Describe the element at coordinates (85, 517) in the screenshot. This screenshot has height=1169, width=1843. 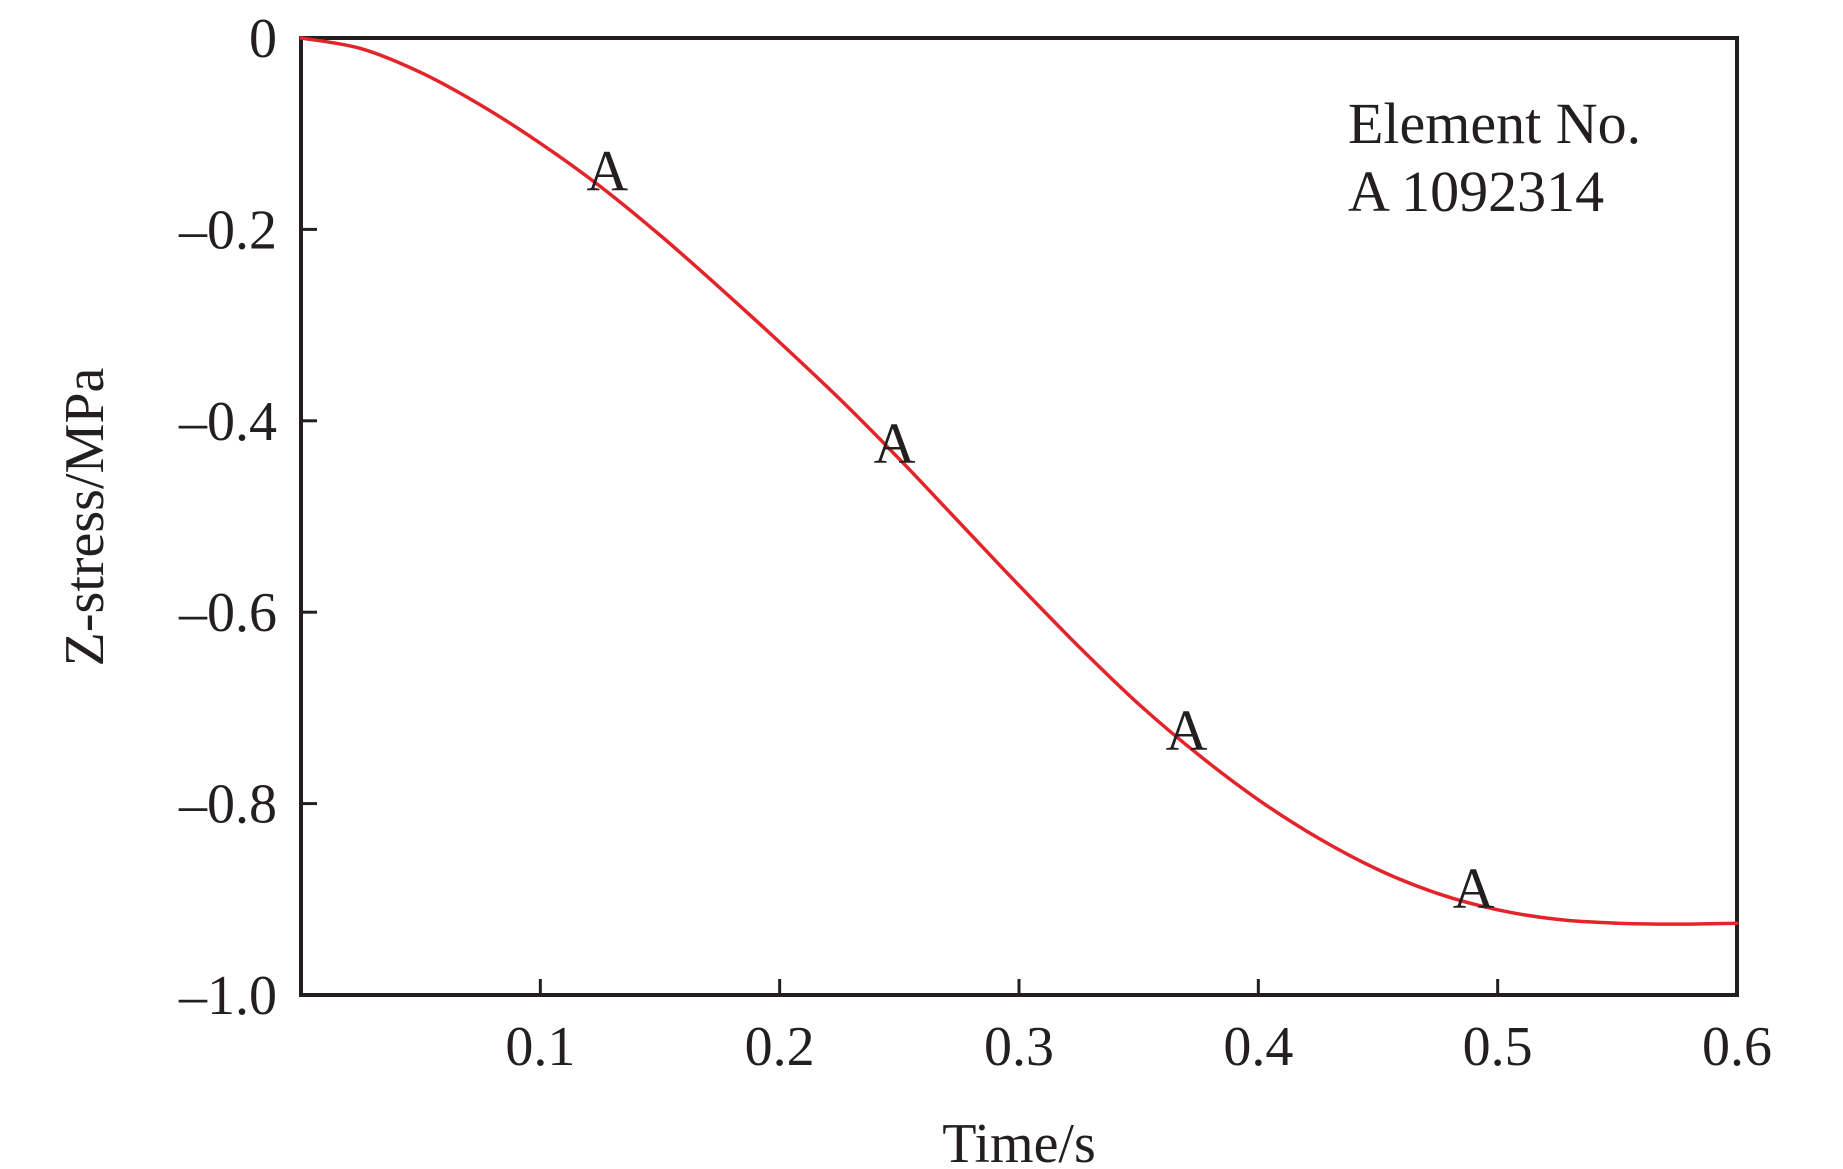
I see `y-axis-title: Z-stress/MPa` at that location.